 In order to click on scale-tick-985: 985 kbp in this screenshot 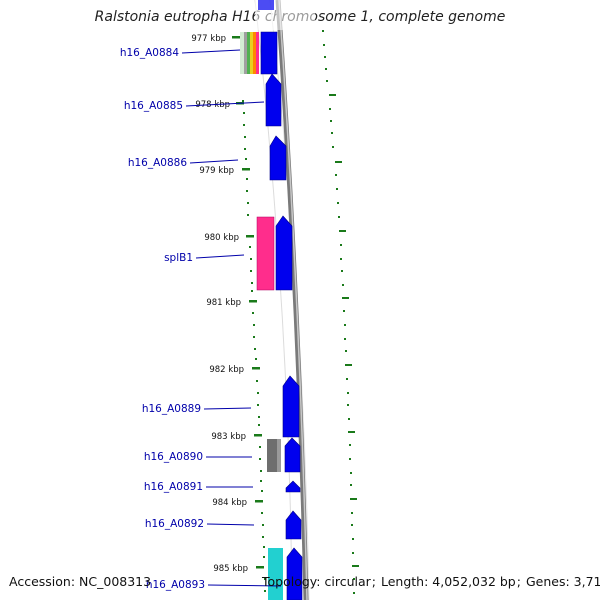, I will do `click(238, 569)`.